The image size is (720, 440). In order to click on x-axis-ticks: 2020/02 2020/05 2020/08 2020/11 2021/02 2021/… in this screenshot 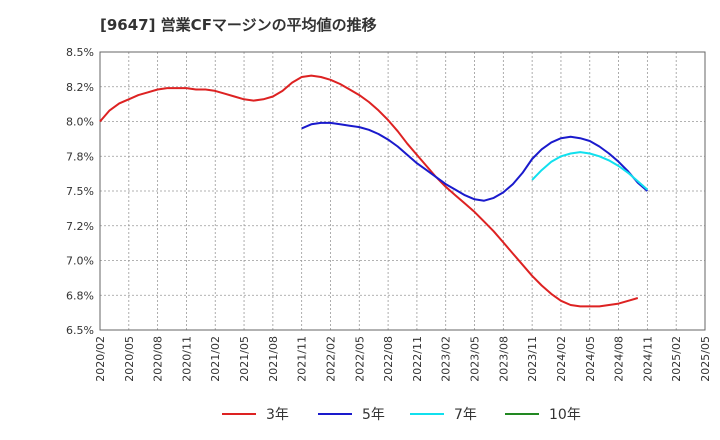, I will do `click(403, 359)`.